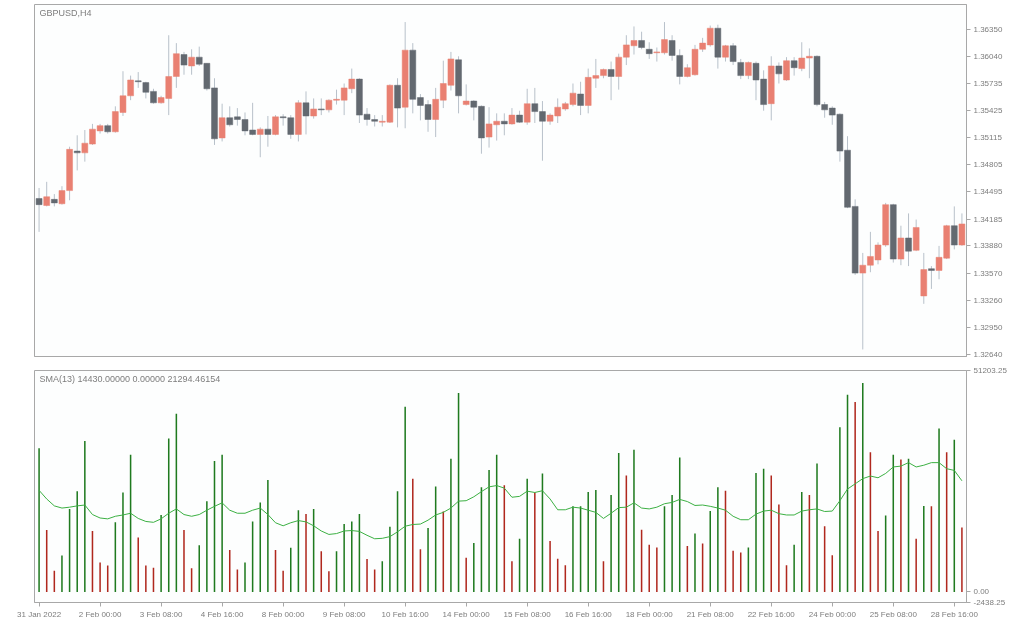 The width and height of the screenshot is (1024, 640). I want to click on y-tick-label: 1.34495, so click(988, 192).